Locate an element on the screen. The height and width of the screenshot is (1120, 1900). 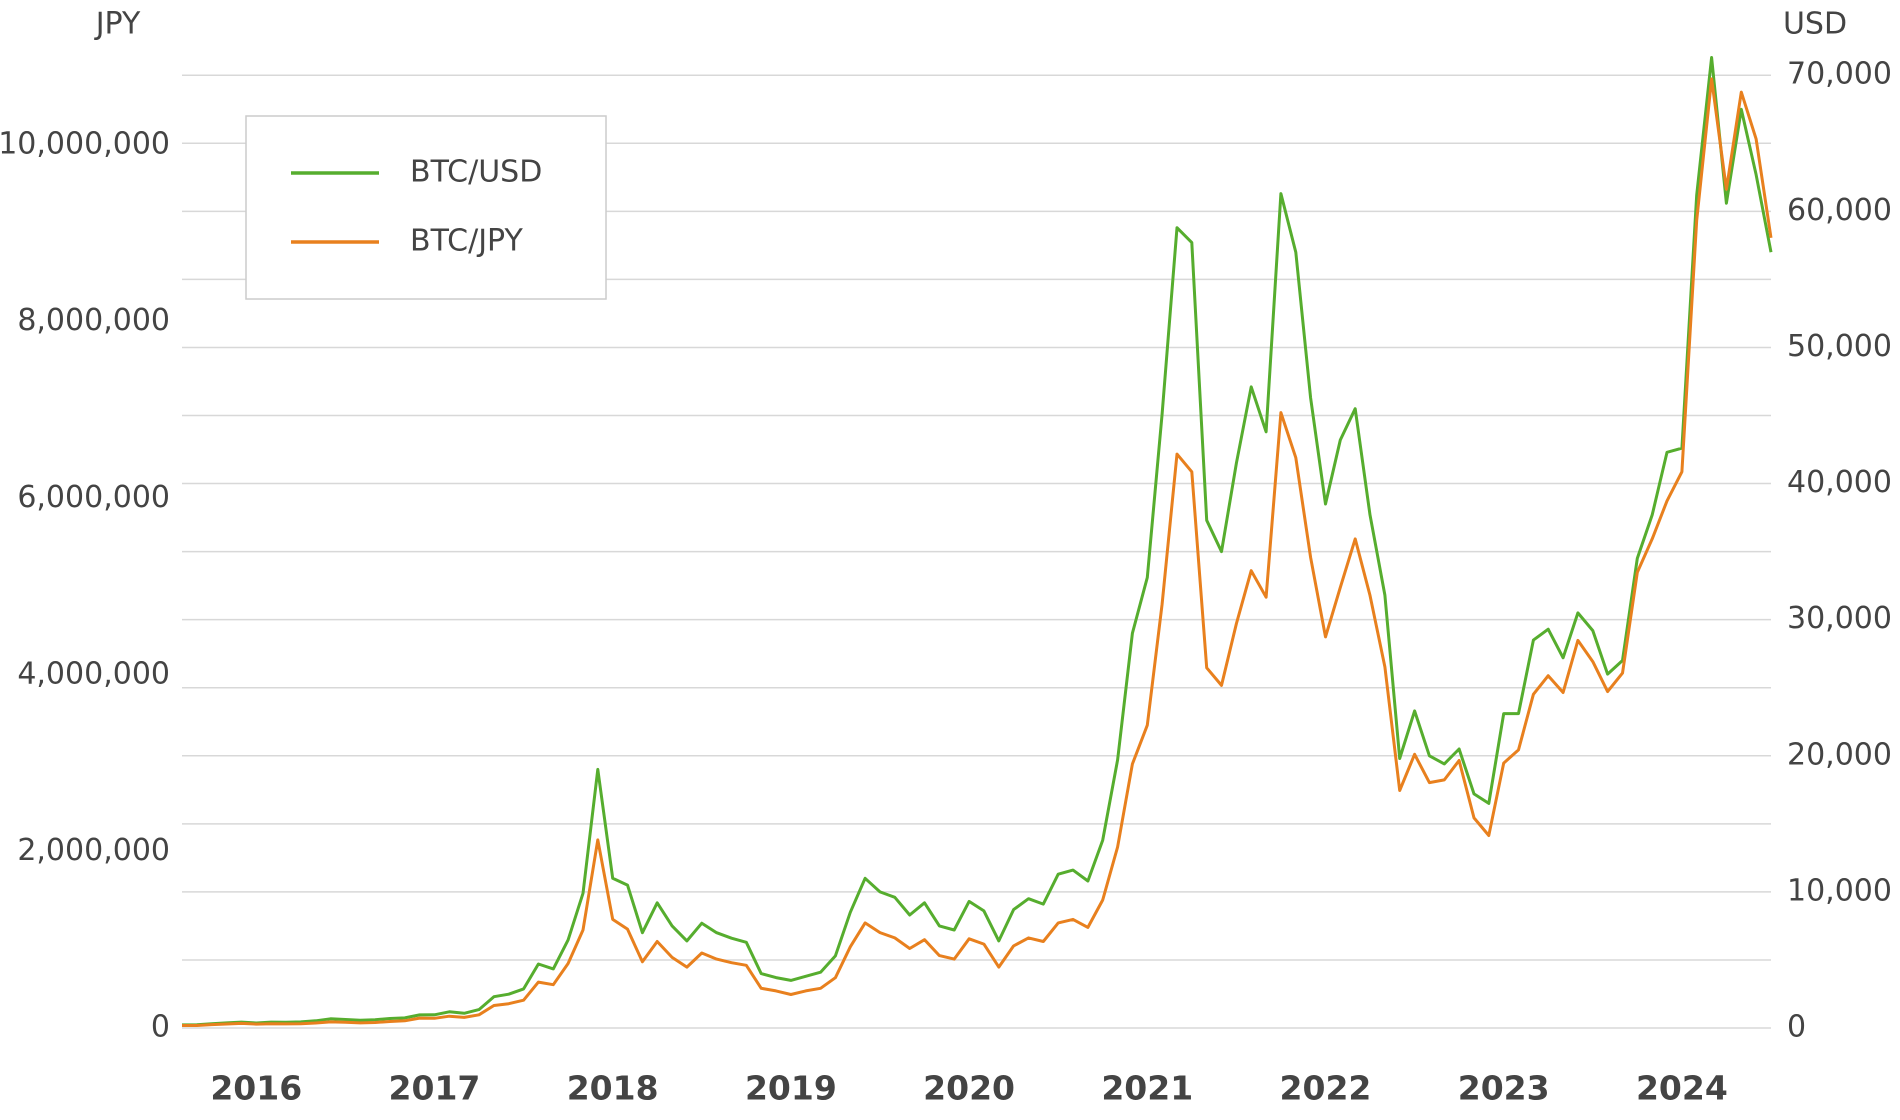
y-tick-label: 2,000,000 is located at coordinates (93, 850).